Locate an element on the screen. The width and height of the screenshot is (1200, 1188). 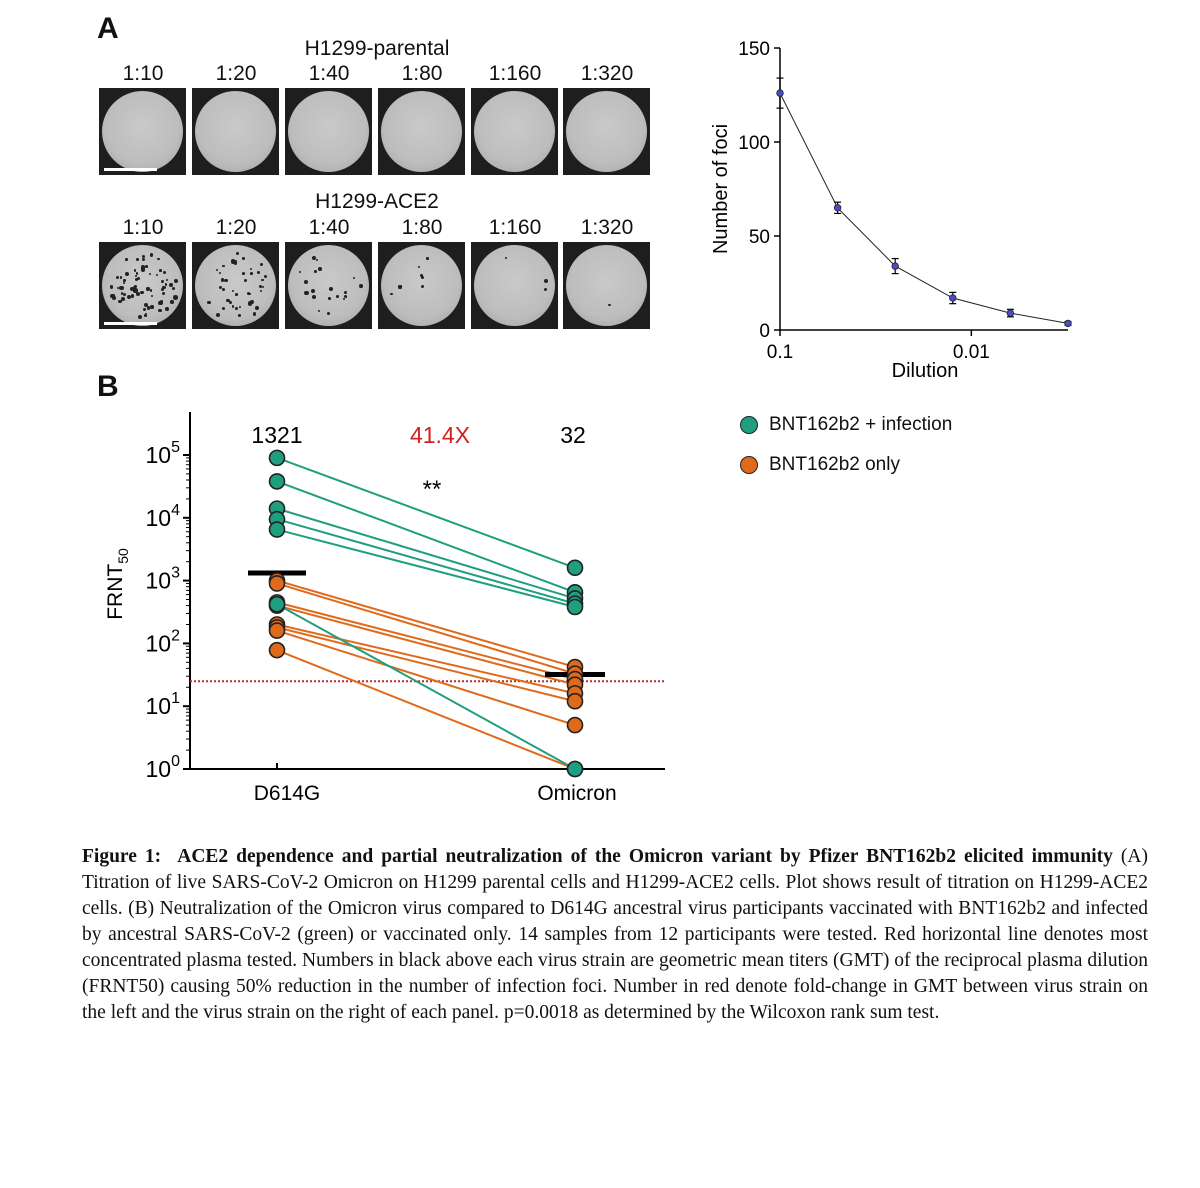
parental-dilution-label: 1:320 is located at coordinates (607, 73).